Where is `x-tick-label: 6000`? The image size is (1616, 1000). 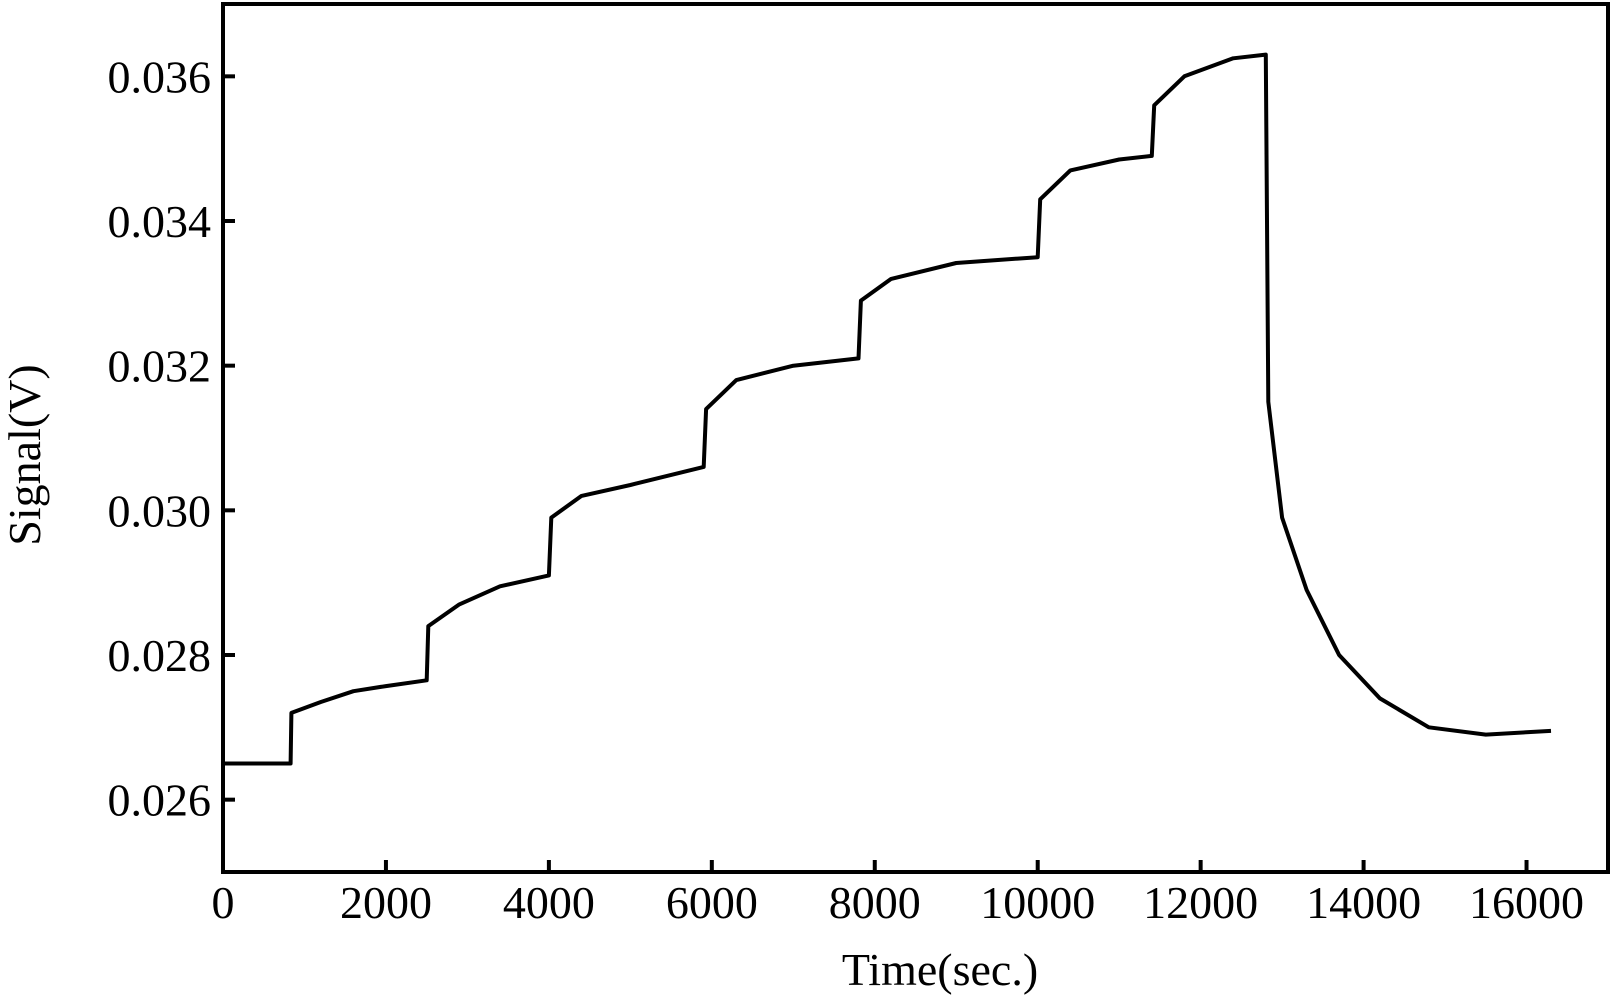
x-tick-label: 6000 is located at coordinates (712, 902).